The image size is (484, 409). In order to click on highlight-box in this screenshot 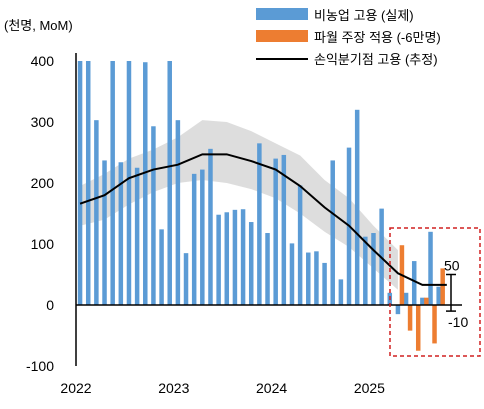, I will do `click(435, 292)`.